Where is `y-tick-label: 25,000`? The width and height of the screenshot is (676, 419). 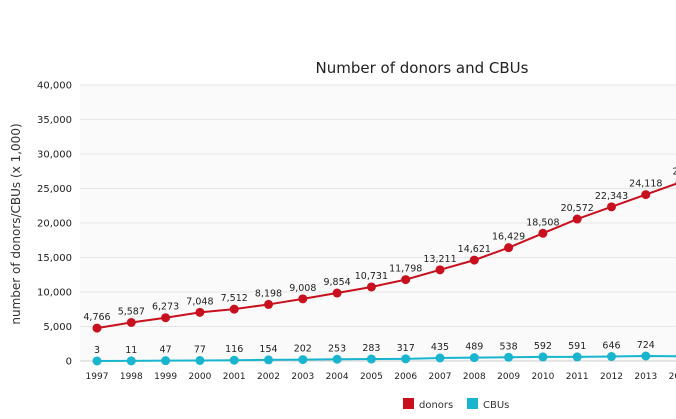
y-tick-label: 25,000 is located at coordinates (54, 189).